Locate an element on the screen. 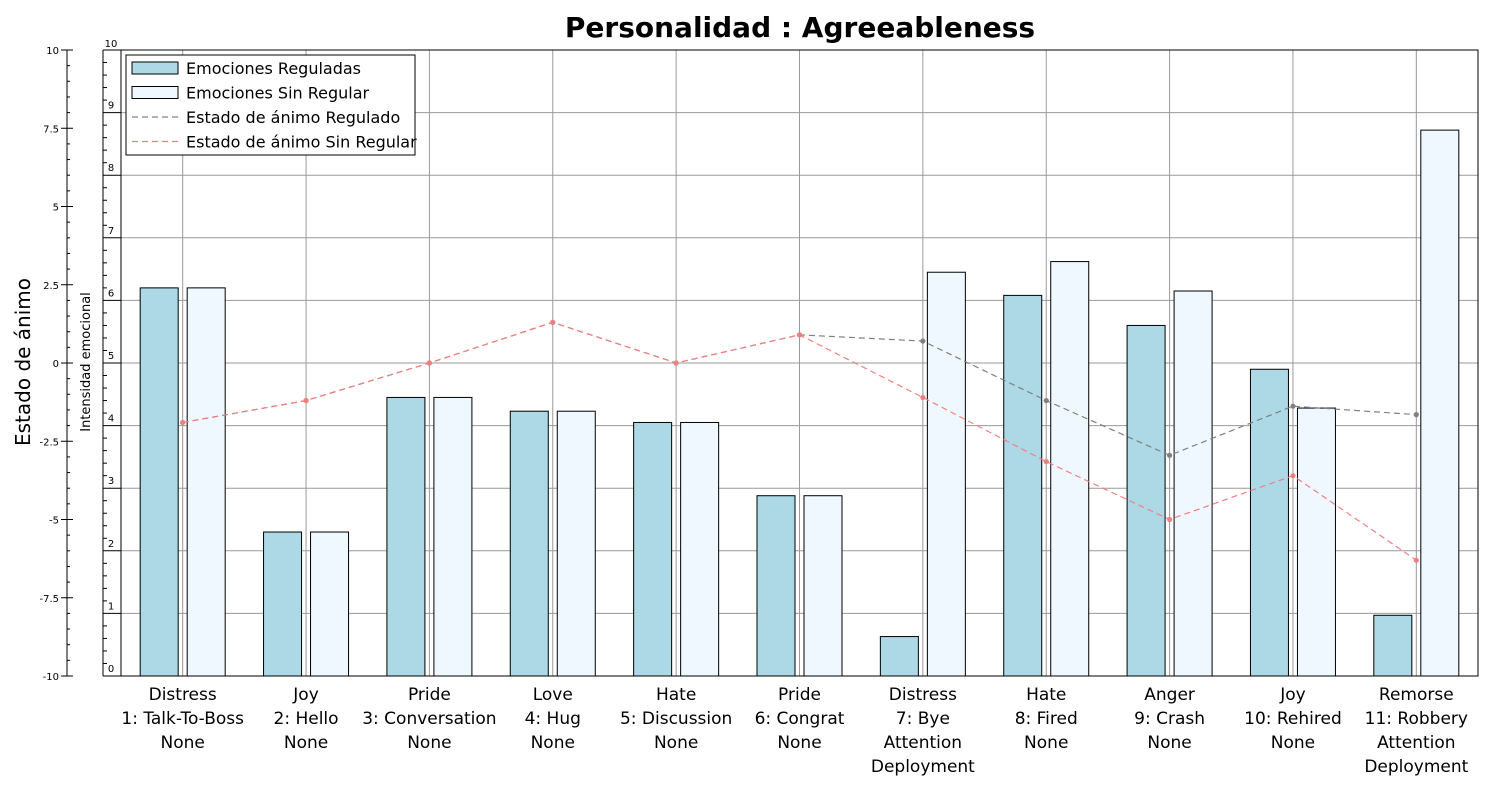 This screenshot has width=1500, height=800. category-label: Distress 1: Talk-To-Boss None is located at coordinates (182, 719).